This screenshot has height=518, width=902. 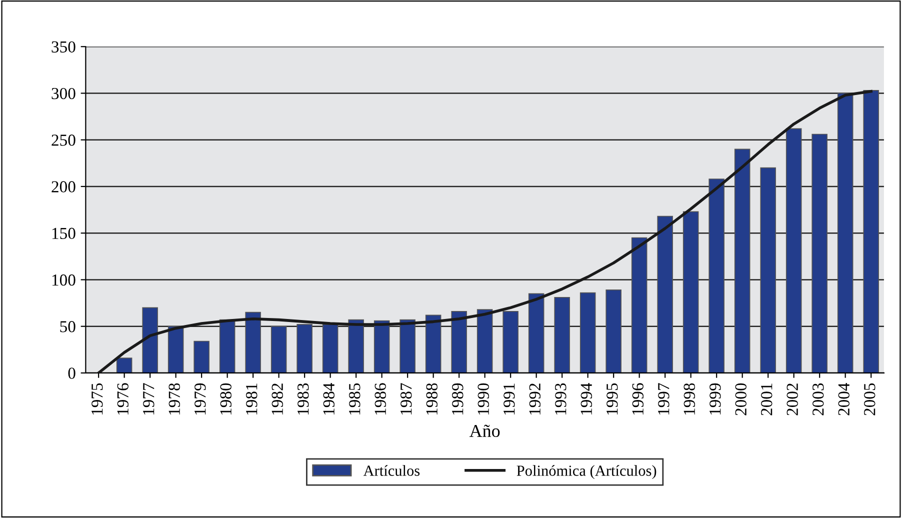 I want to click on y-tick-label: 0, so click(x=72, y=373).